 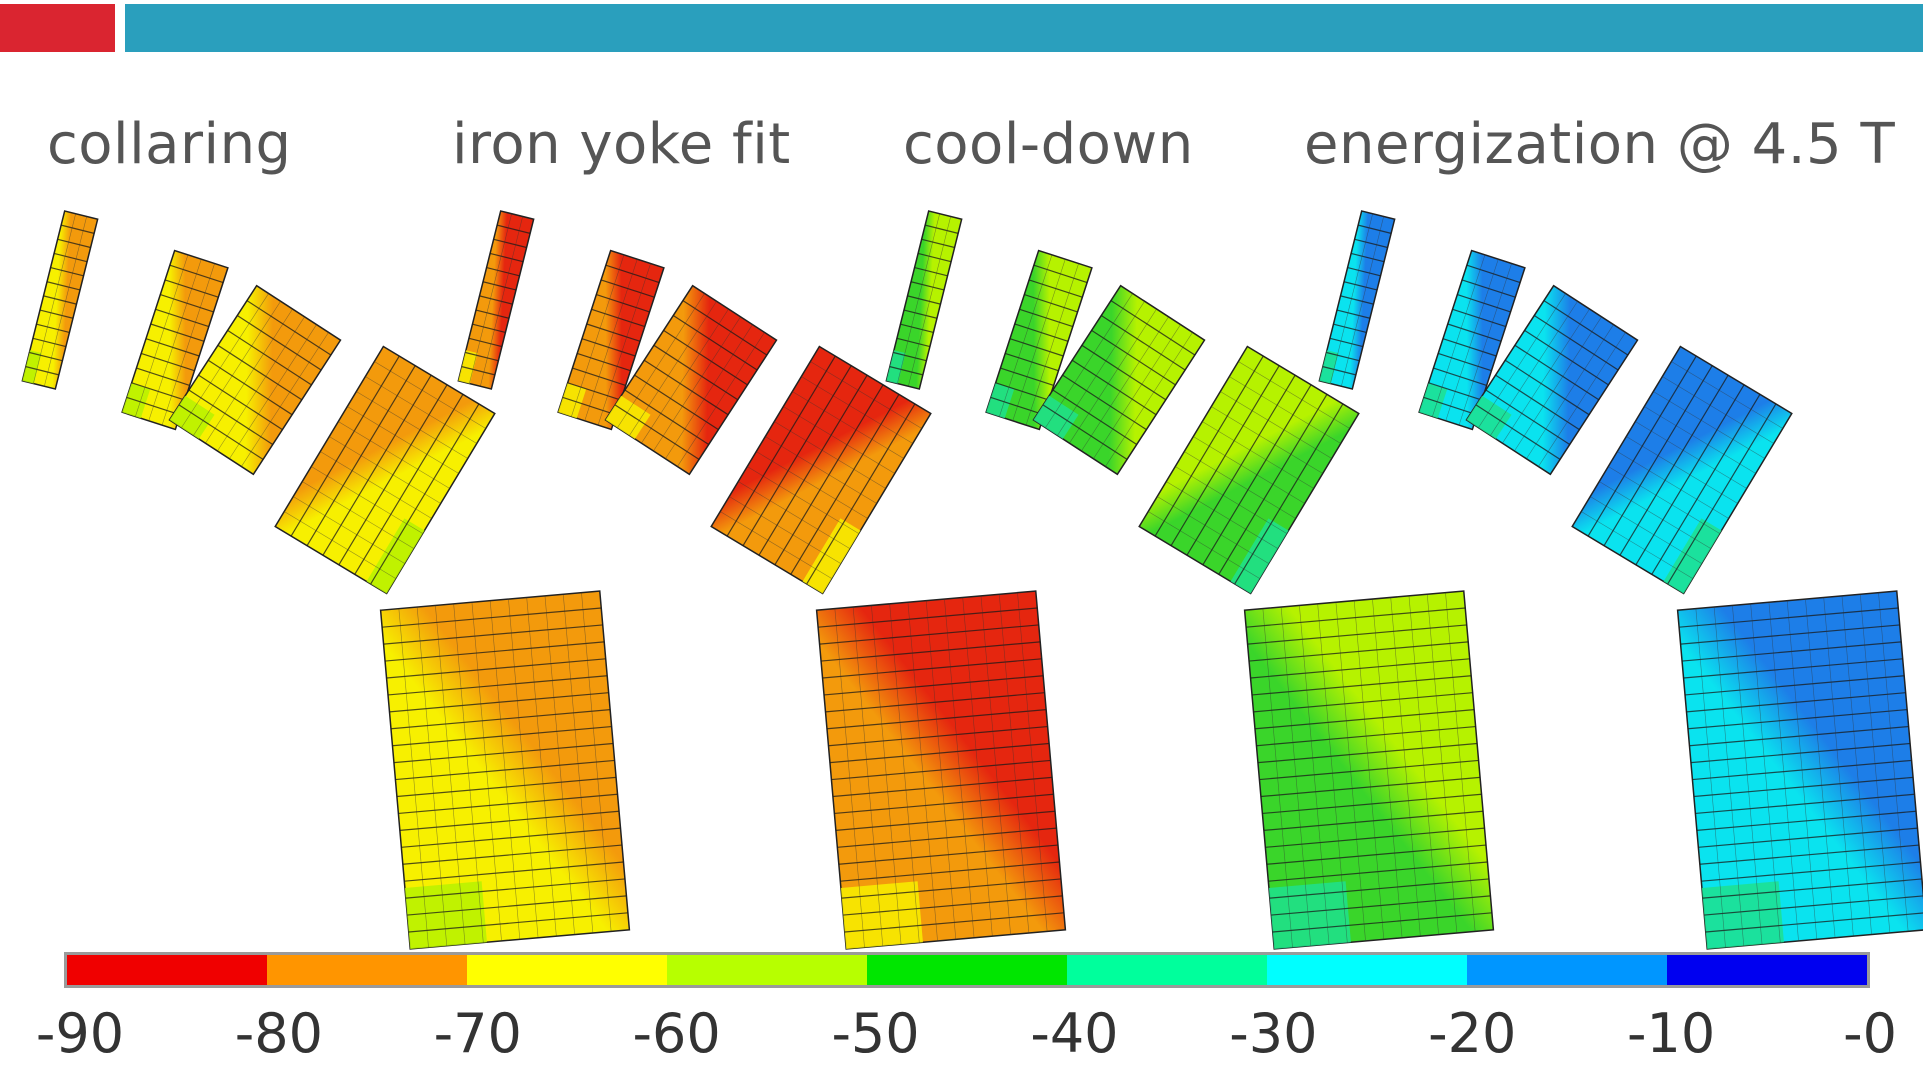 I want to click on stage-title-cool-down: cool-down, so click(x=1048, y=144).